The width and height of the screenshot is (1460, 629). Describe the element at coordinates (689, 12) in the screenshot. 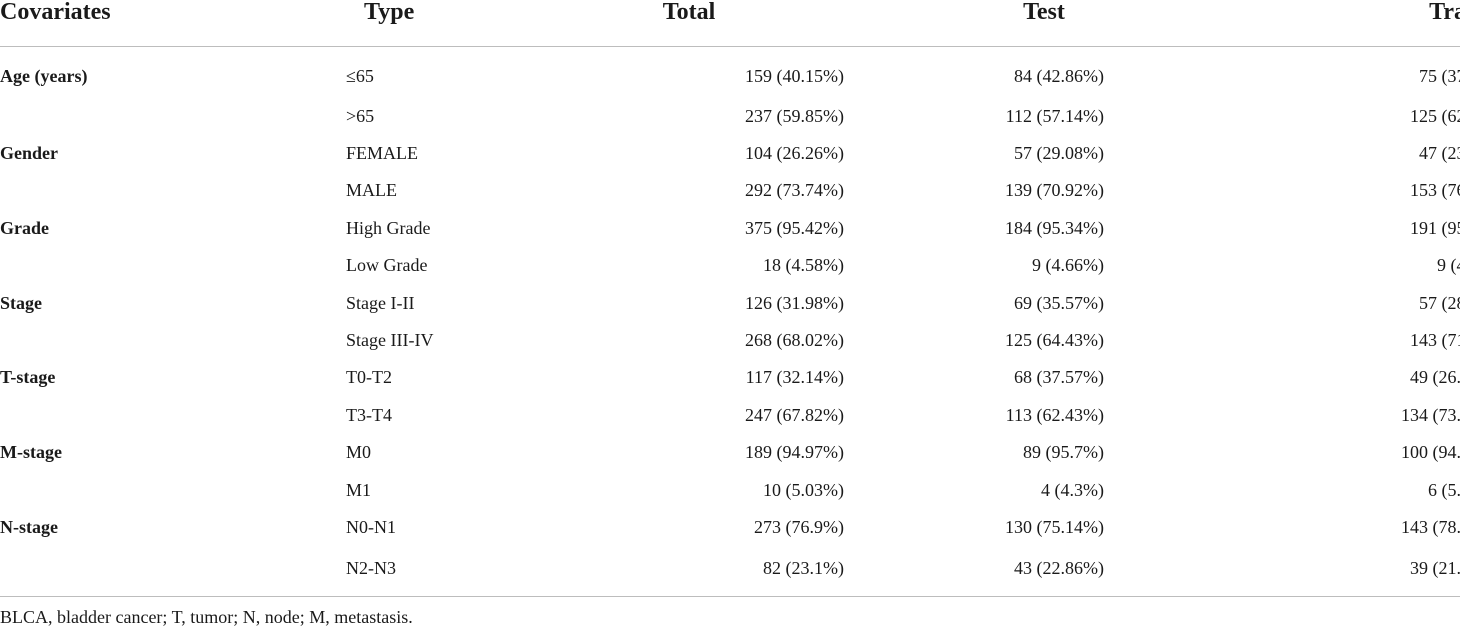

I see `header-total: Total` at that location.